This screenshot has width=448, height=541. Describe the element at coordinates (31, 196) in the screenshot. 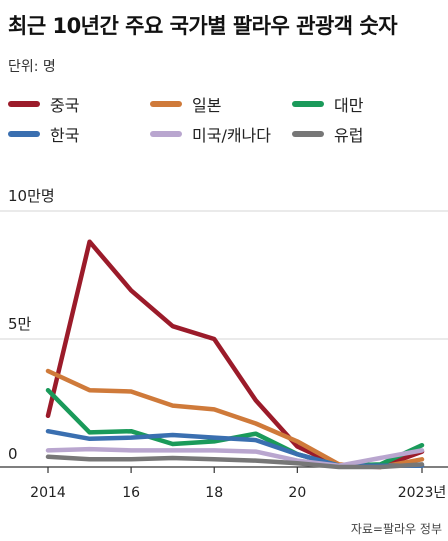

I see `y-tick-label-2: 10만명` at that location.